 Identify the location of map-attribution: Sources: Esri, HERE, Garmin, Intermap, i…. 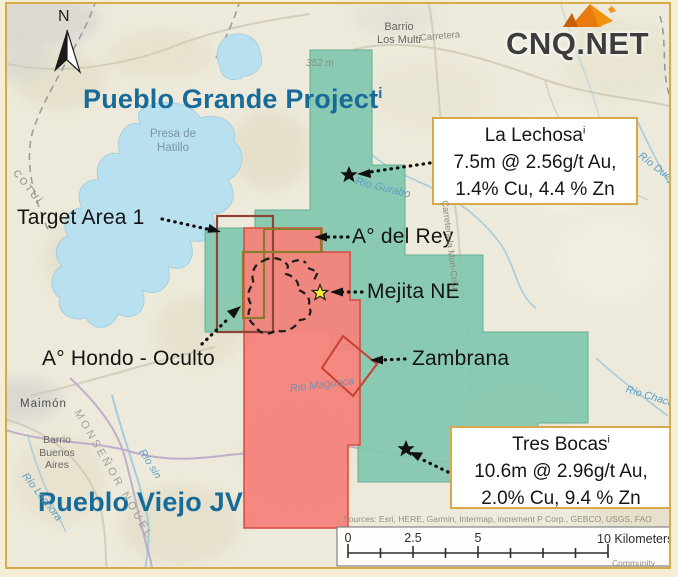
(497, 519).